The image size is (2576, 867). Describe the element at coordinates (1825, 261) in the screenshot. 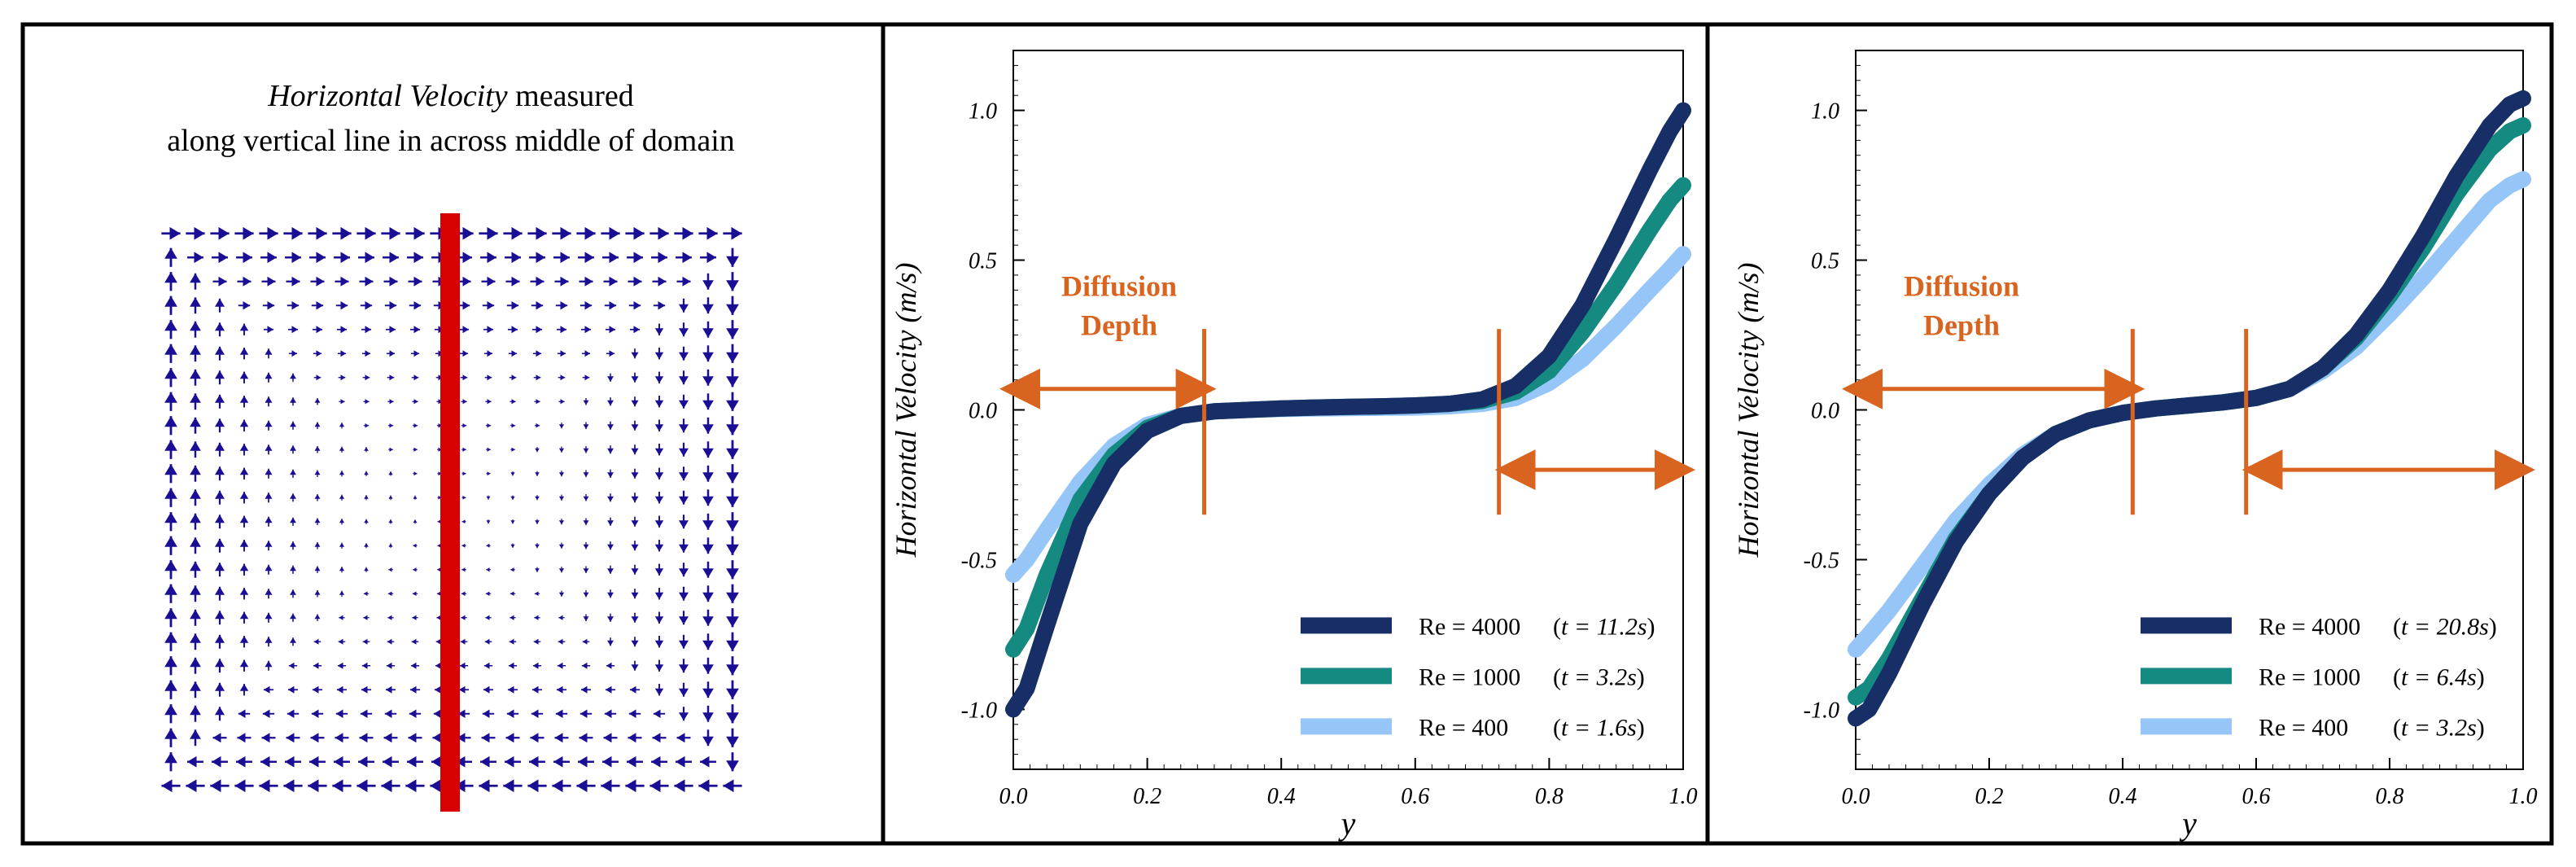

I see `y-tick-label: 0.5` at that location.